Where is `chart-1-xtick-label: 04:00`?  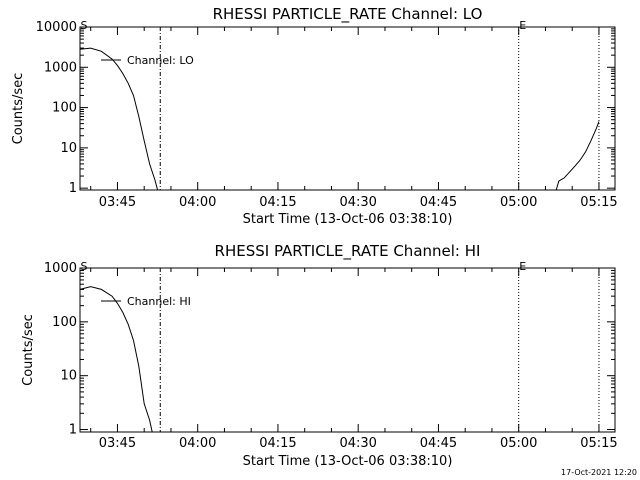 chart-1-xtick-label: 04:00 is located at coordinates (197, 202).